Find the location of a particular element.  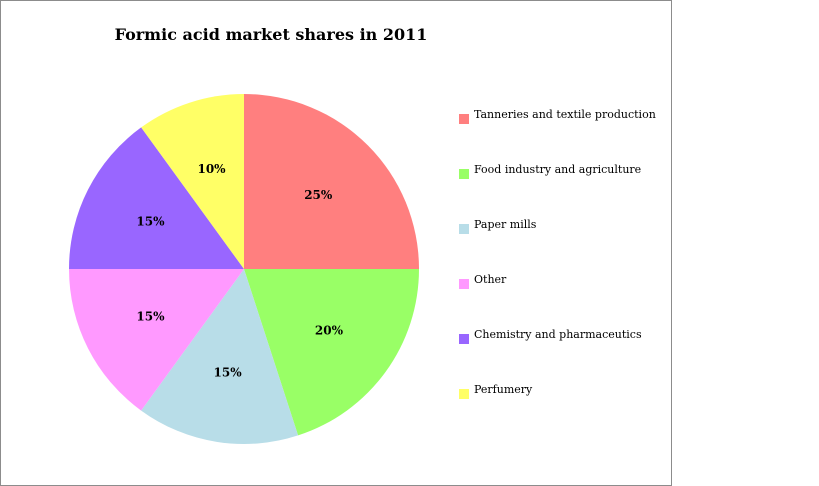

slice-label-4: 15% is located at coordinates (150, 317).